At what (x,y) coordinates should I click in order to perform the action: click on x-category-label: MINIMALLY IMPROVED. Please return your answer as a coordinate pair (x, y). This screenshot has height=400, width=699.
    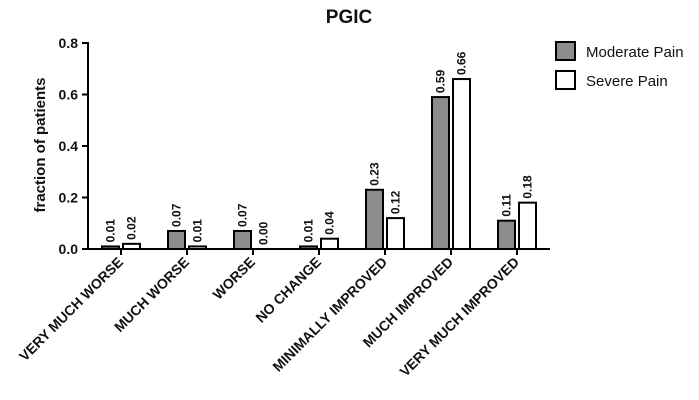
    Looking at the image, I should click on (329, 314).